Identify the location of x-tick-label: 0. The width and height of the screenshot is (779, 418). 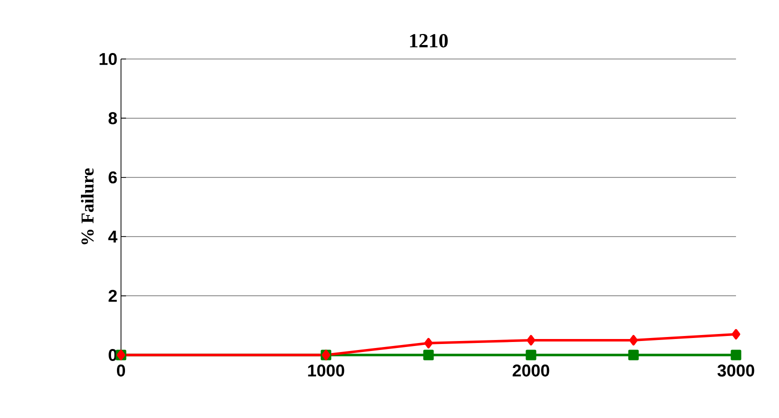
(121, 370).